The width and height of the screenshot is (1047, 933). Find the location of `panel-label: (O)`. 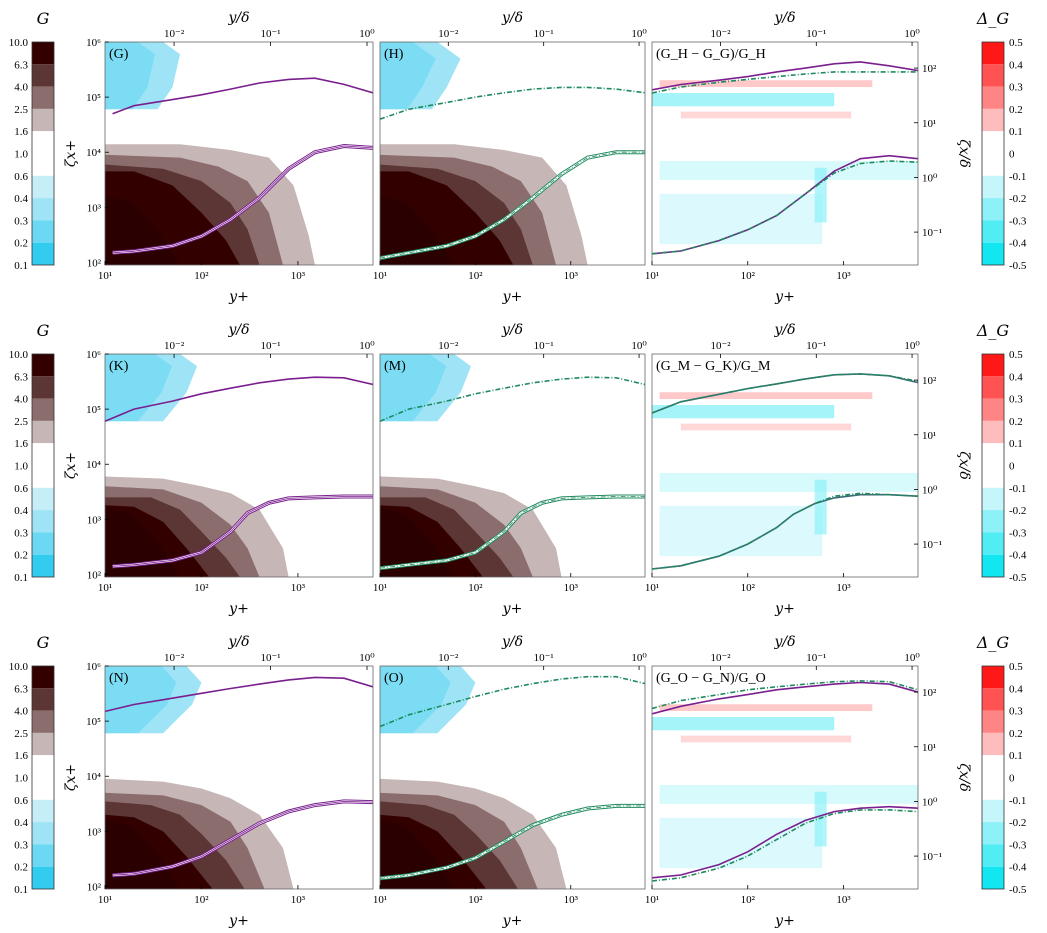

panel-label: (O) is located at coordinates (394, 678).